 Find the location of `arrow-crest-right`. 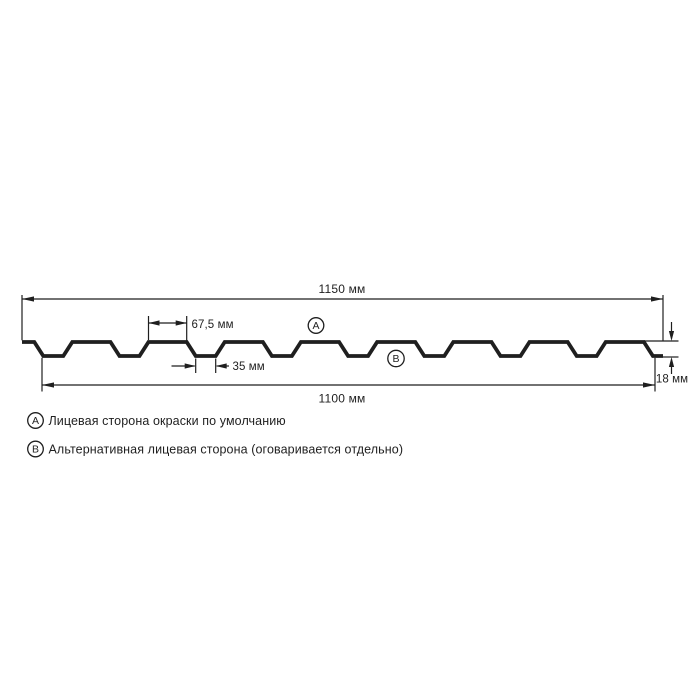

arrow-crest-right is located at coordinates (181, 323).